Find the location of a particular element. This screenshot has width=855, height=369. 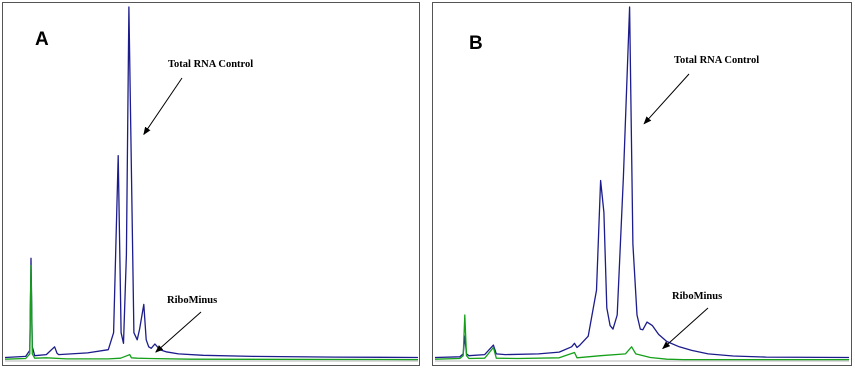

panel-label-b: B is located at coordinates (476, 43).